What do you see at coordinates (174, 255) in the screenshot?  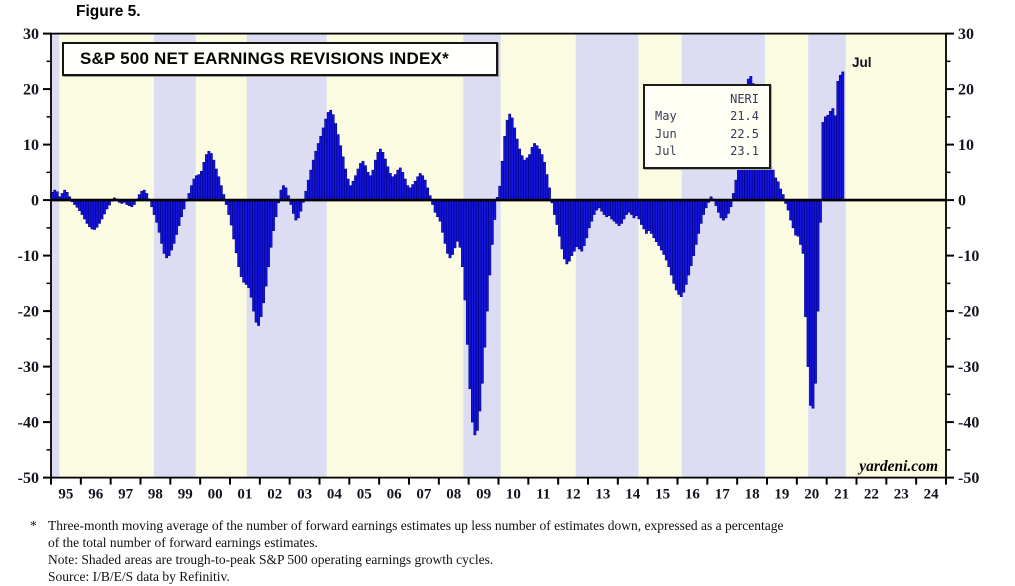 I see `shaded-band` at bounding box center [174, 255].